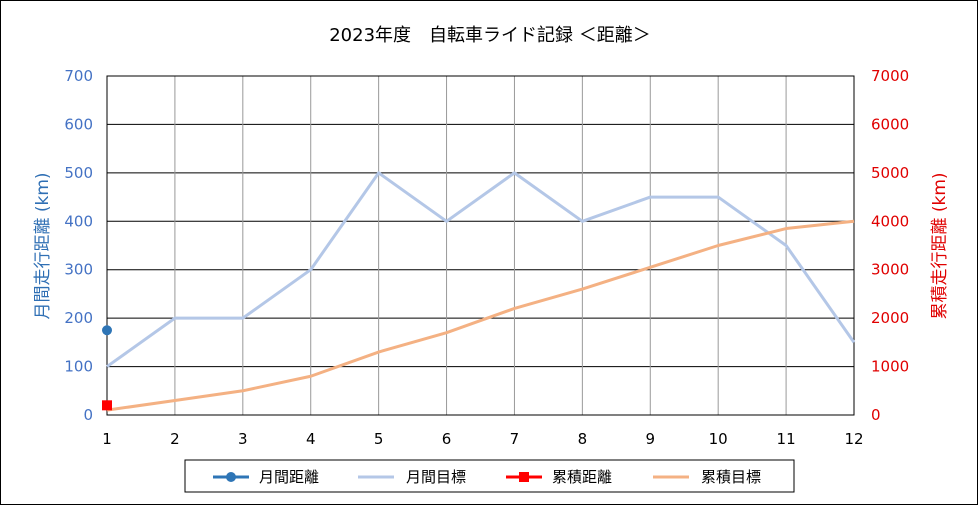 Image resolution: width=978 pixels, height=506 pixels. I want to click on y-right-tick-label: 6000, so click(890, 124).